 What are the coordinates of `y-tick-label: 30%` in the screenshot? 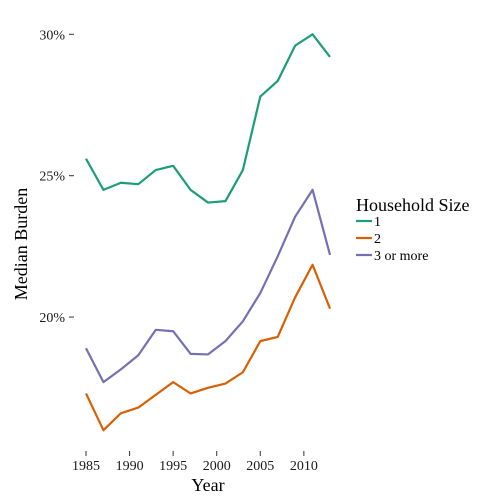 It's located at (52, 35).